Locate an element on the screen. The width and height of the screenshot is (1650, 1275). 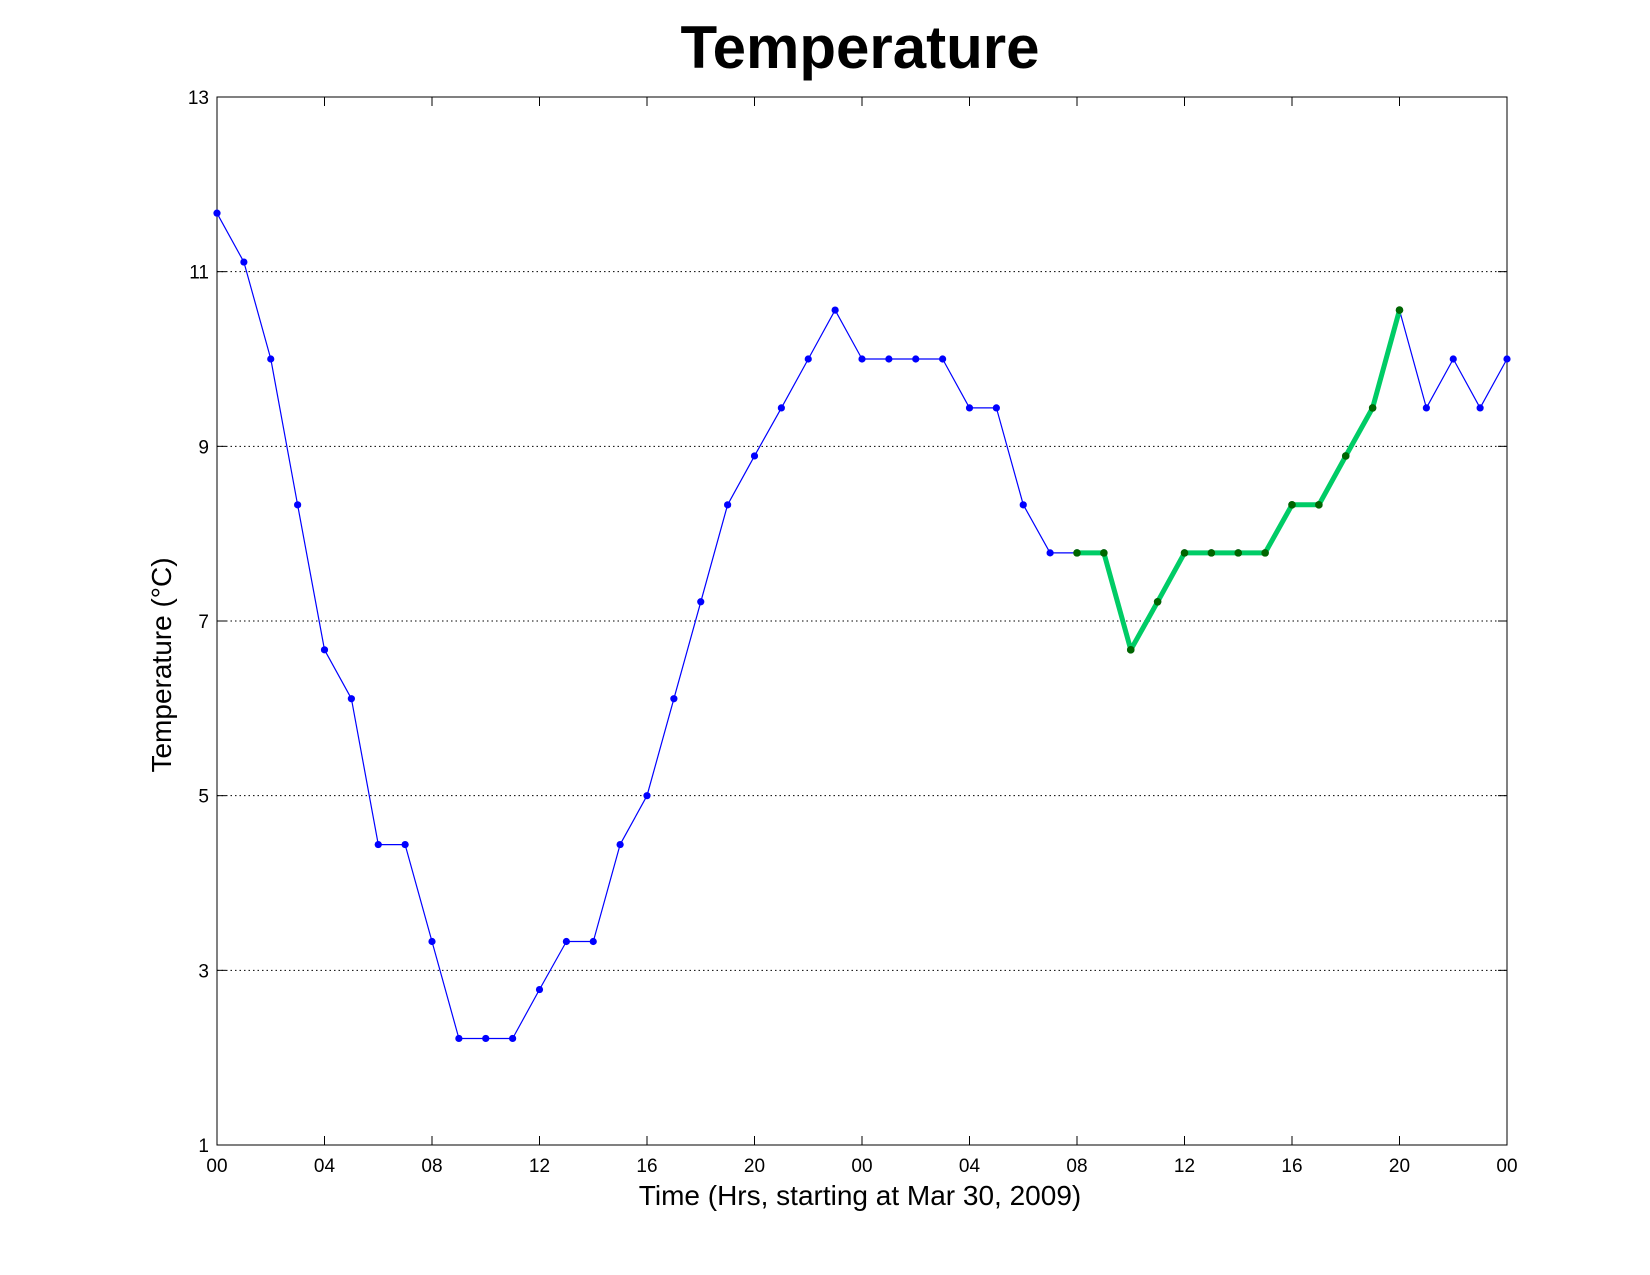
y-tick-label: 5 is located at coordinates (203, 797).